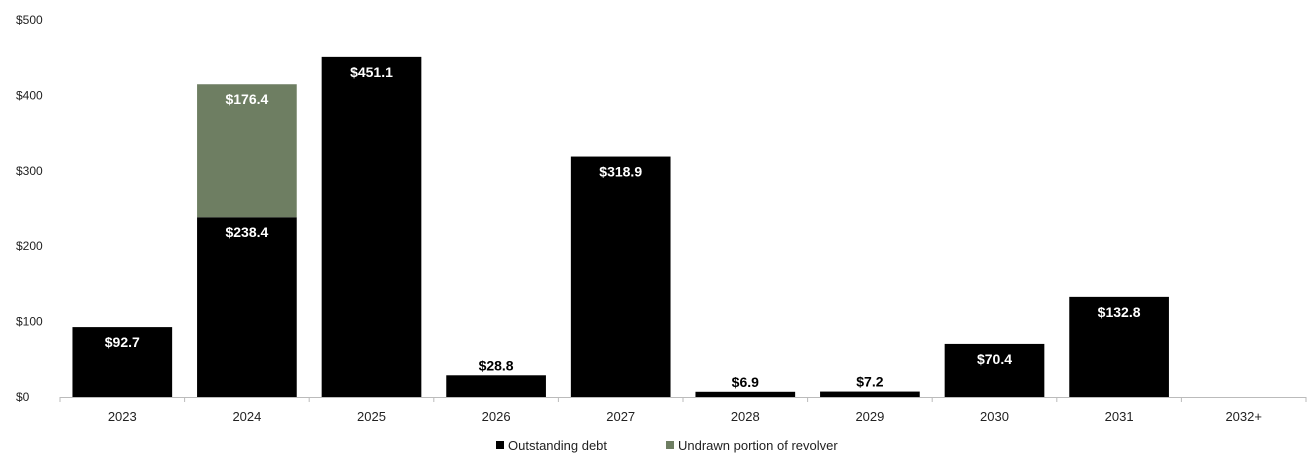 This screenshot has width=1310, height=457. I want to click on x-tick-label: 2031, so click(1119, 416).